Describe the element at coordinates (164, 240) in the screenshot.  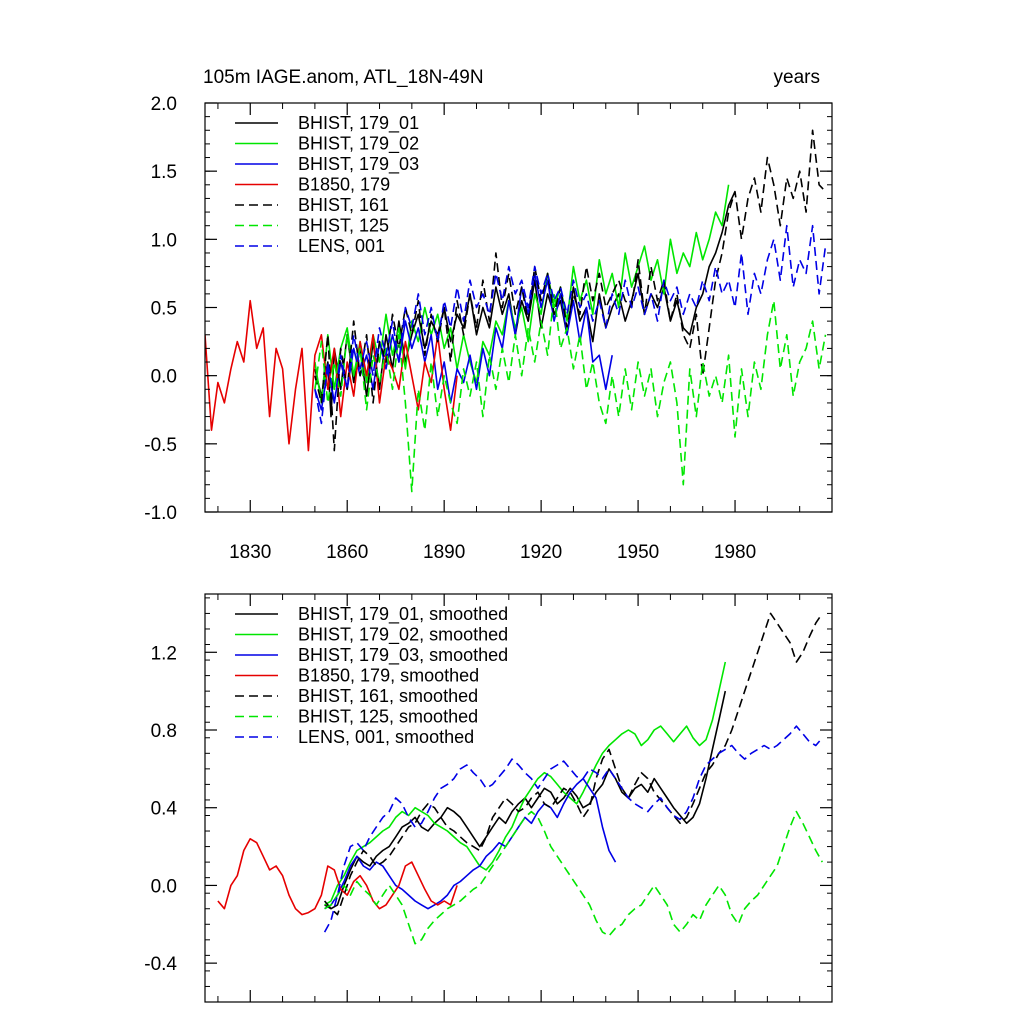
I see `y-tick-label: 1.0` at that location.